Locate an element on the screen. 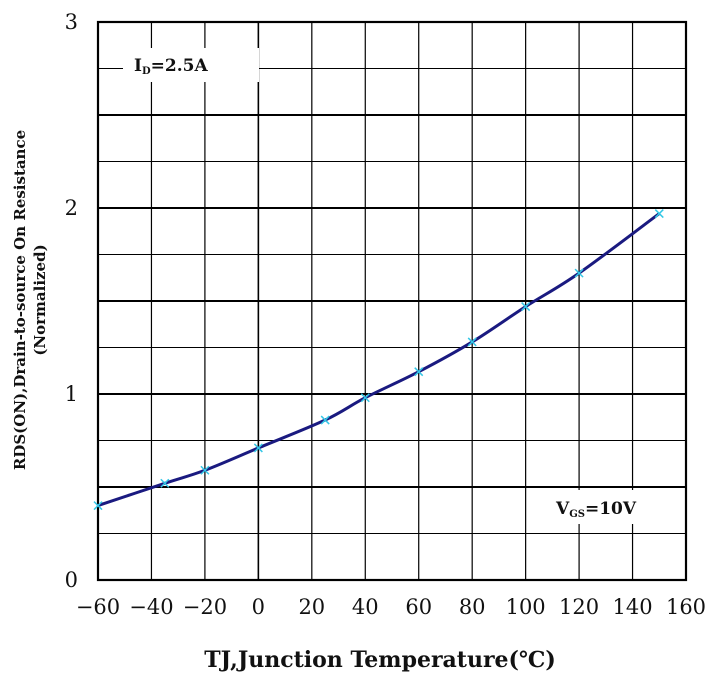  x-tick-label: −40 is located at coordinates (151, 607).